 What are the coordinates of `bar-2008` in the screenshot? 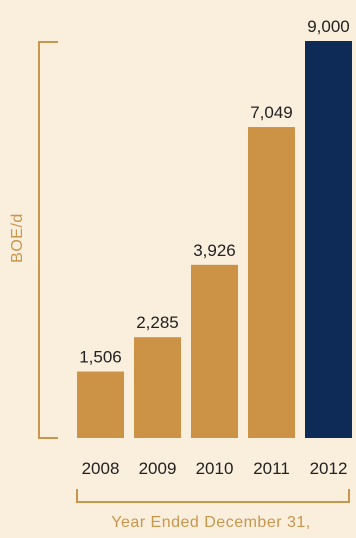 It's located at (100, 404).